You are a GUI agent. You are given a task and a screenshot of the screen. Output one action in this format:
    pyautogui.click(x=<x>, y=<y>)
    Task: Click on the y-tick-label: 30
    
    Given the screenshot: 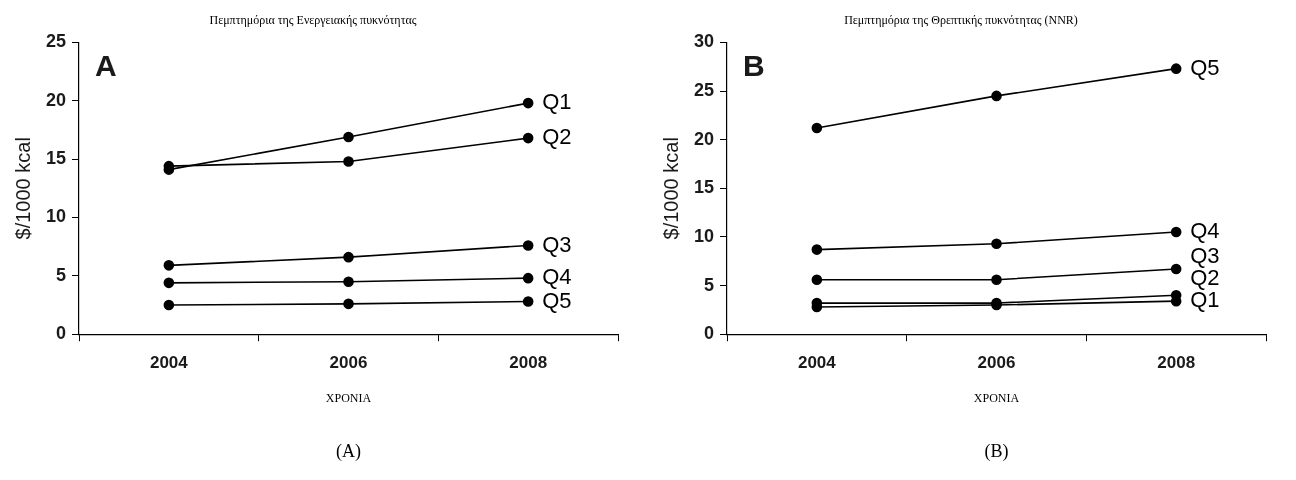 What is the action you would take?
    pyautogui.click(x=704, y=41)
    